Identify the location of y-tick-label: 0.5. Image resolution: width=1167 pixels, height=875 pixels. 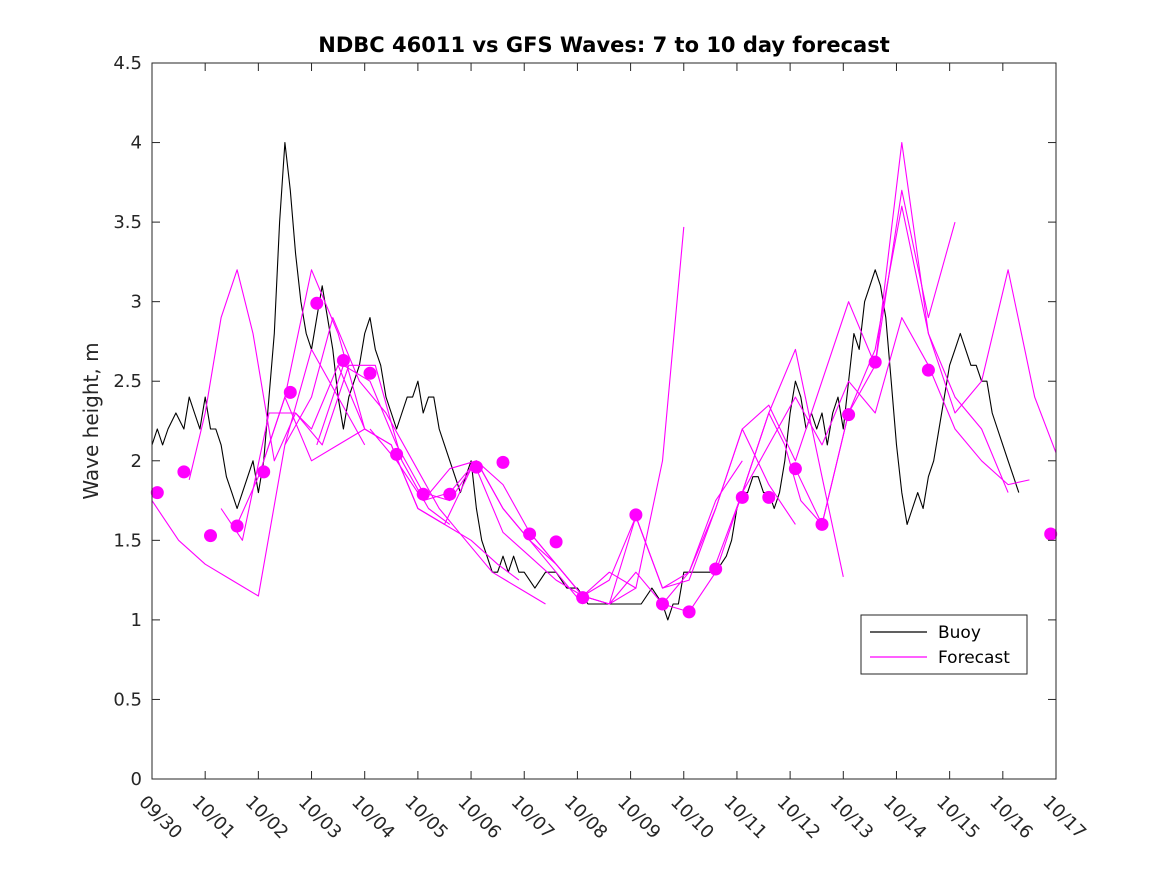
(127, 699).